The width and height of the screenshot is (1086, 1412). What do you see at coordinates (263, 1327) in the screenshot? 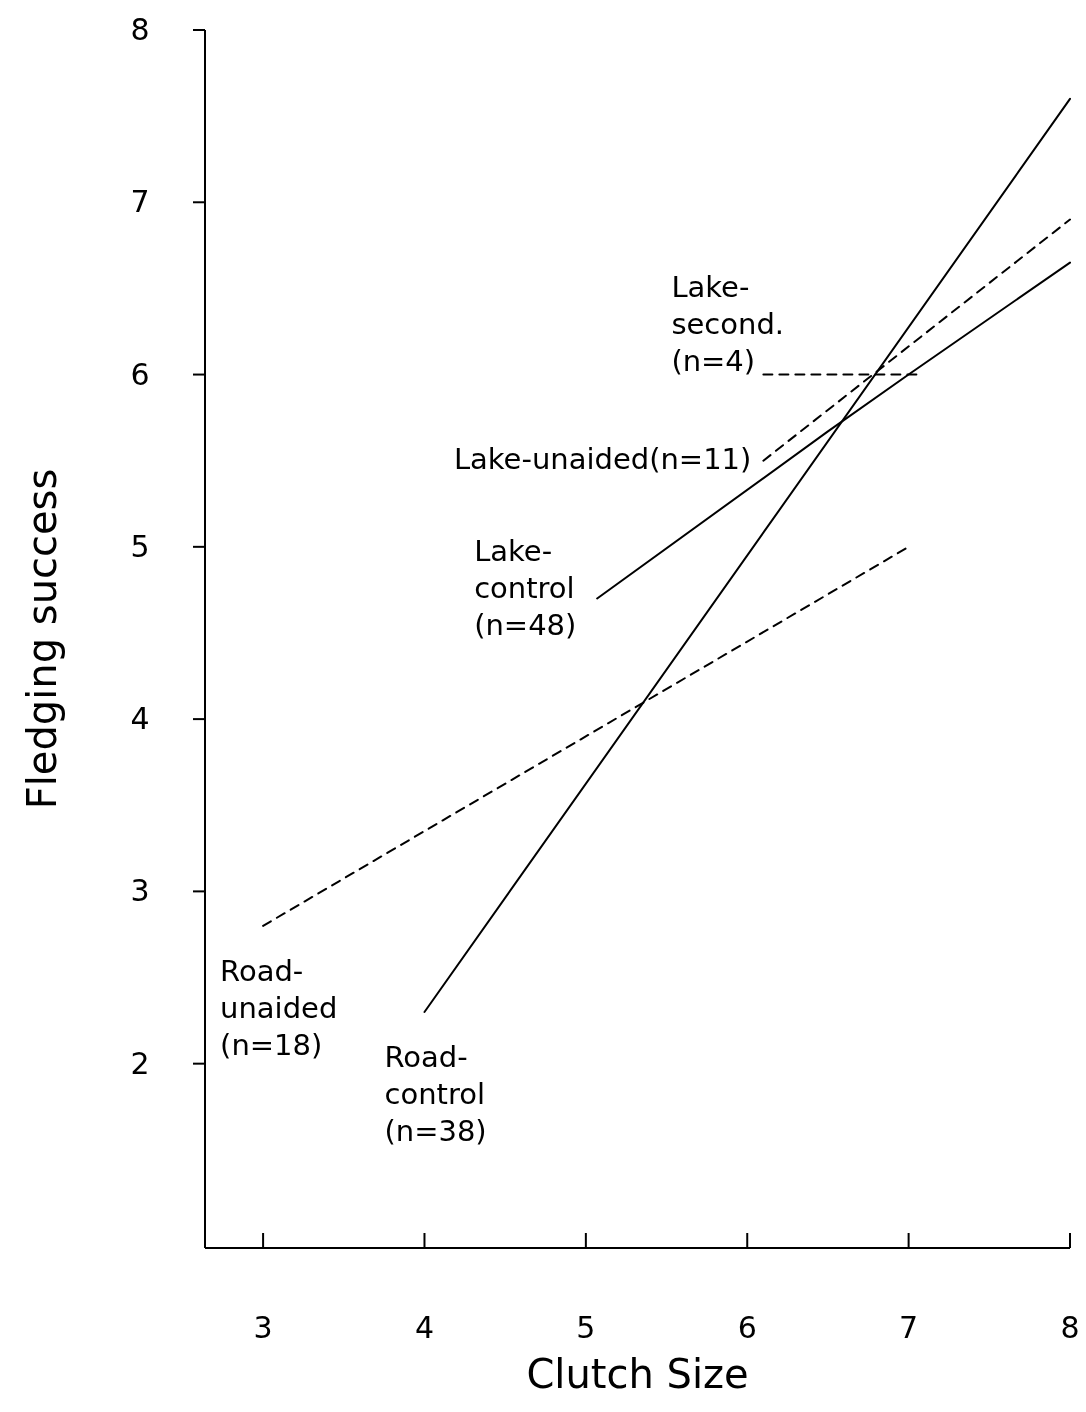
I see `x-tick-label: 3` at bounding box center [263, 1327].